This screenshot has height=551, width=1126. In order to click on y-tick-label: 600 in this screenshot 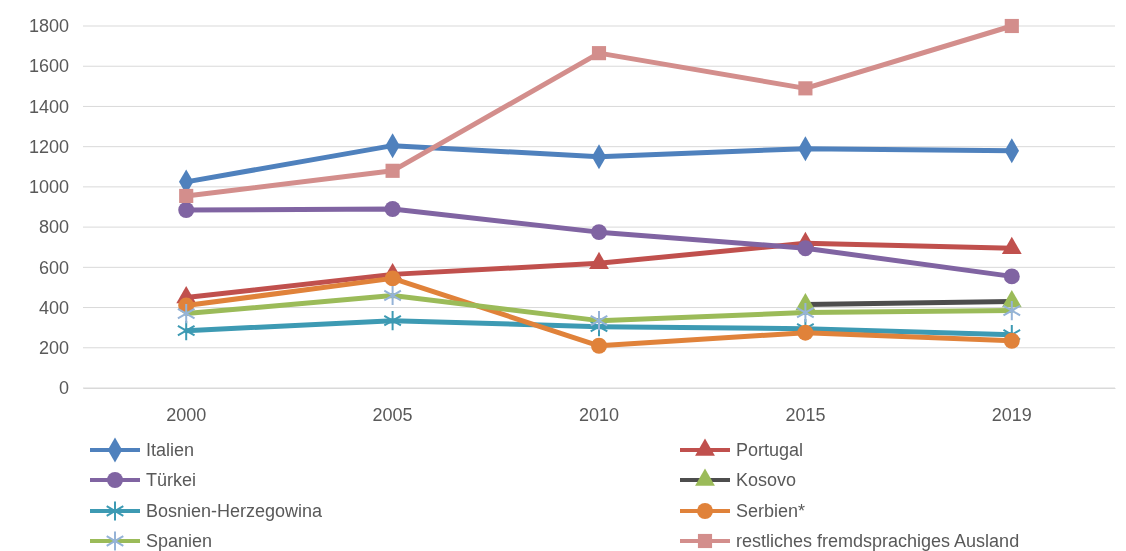, I will do `click(53, 267)`.